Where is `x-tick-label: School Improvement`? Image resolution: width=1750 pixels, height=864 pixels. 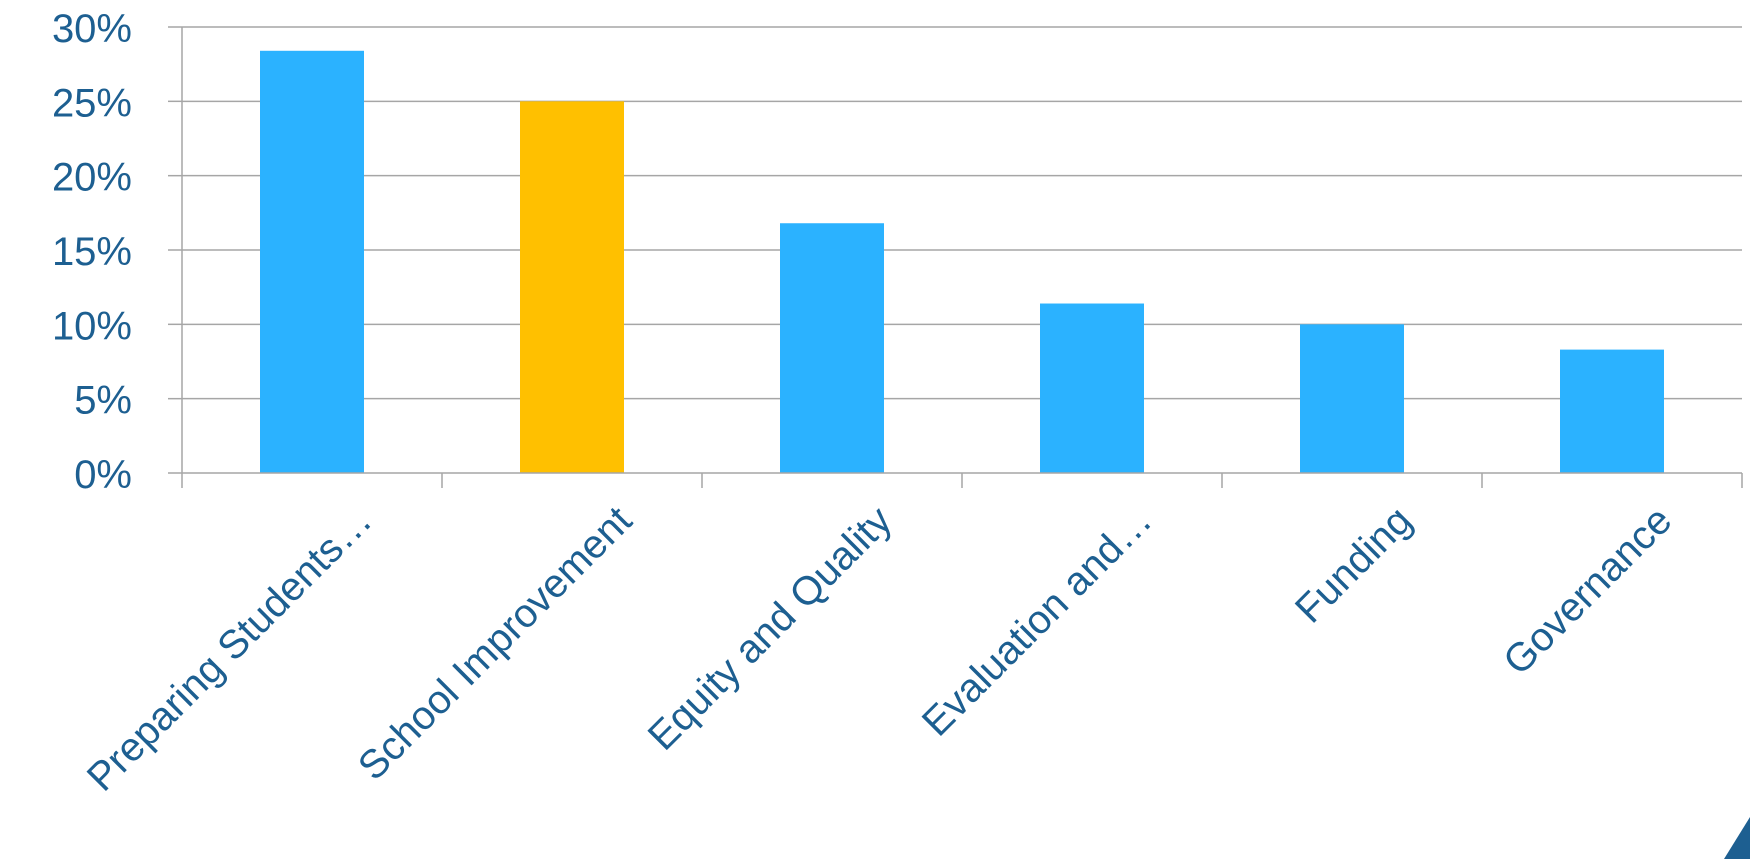 x-tick-label: School Improvement is located at coordinates (495, 643).